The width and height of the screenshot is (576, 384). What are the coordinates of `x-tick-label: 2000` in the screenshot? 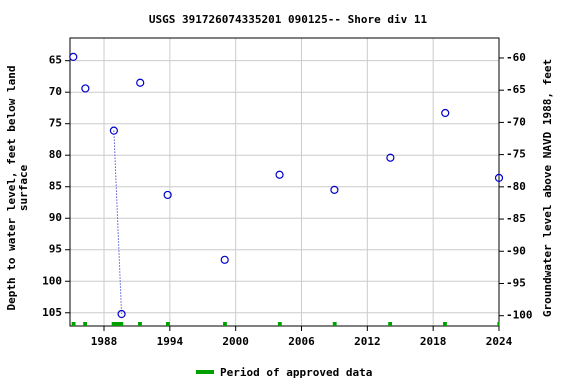 It's located at (235, 341).